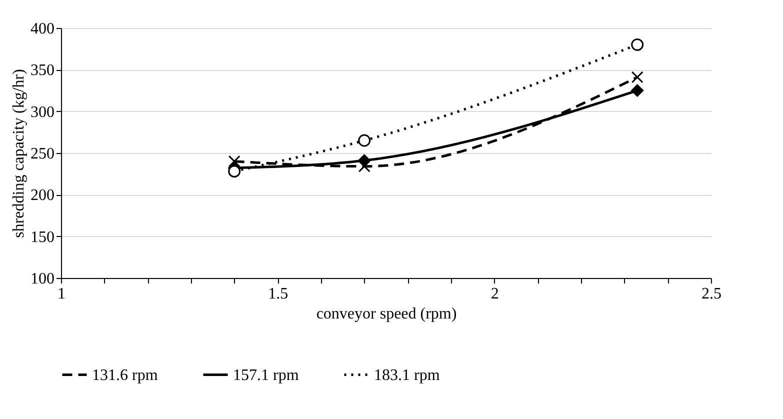  Describe the element at coordinates (712, 294) in the screenshot. I see `x-tick-label: 2.5` at that location.